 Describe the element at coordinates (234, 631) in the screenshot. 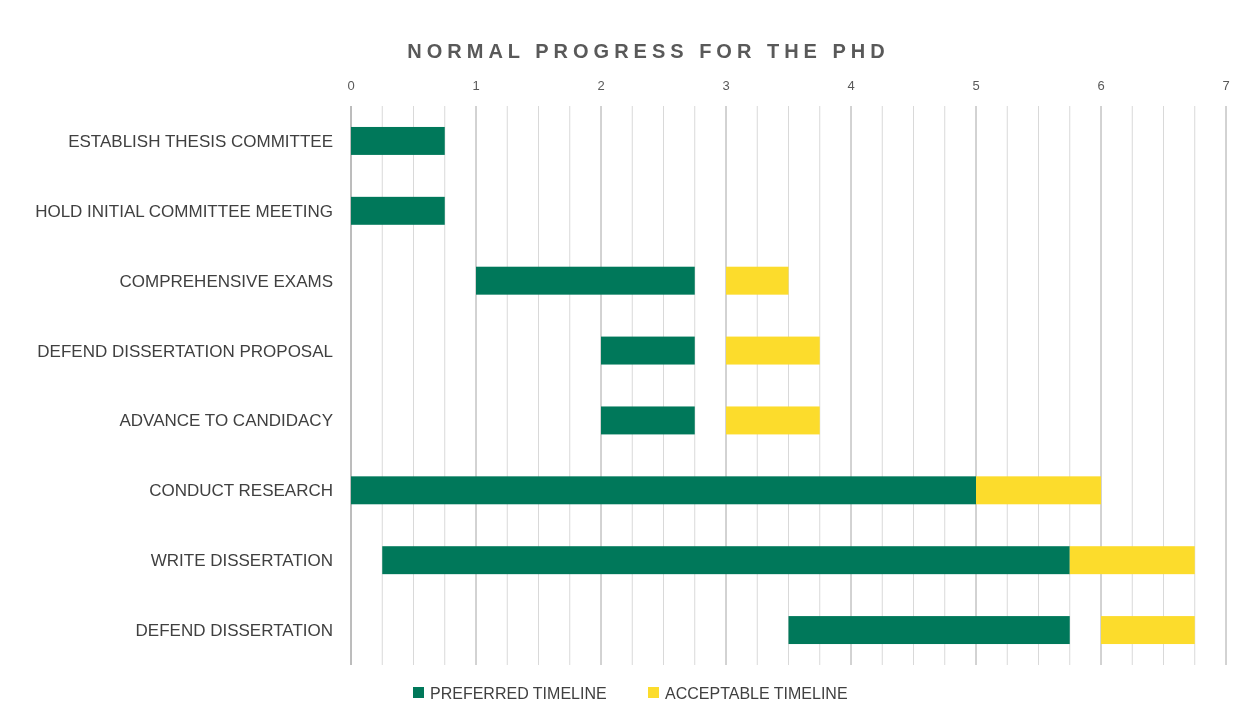

I see `y-tick-label: DEFEND DISSERTATION` at that location.